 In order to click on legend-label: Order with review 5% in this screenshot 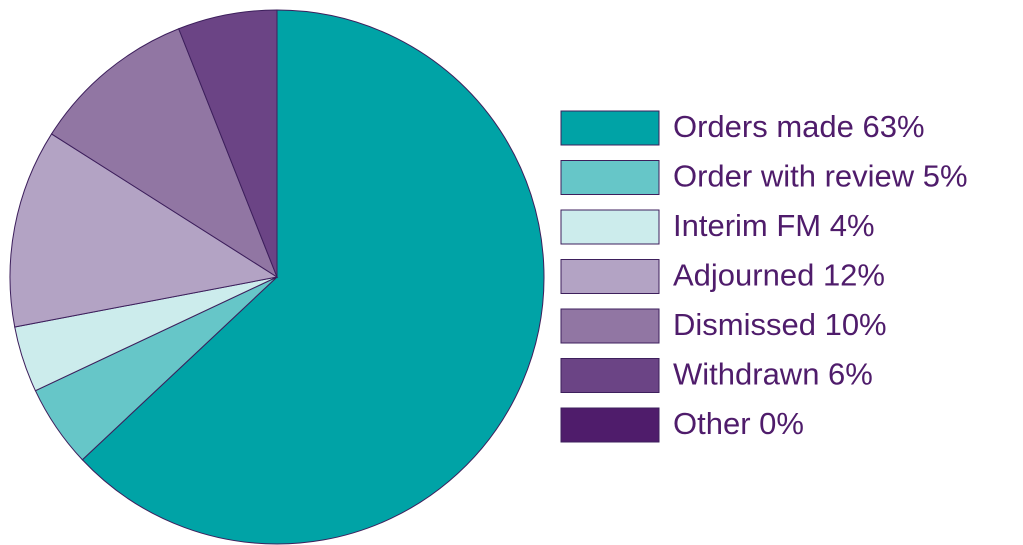, I will do `click(820, 176)`.